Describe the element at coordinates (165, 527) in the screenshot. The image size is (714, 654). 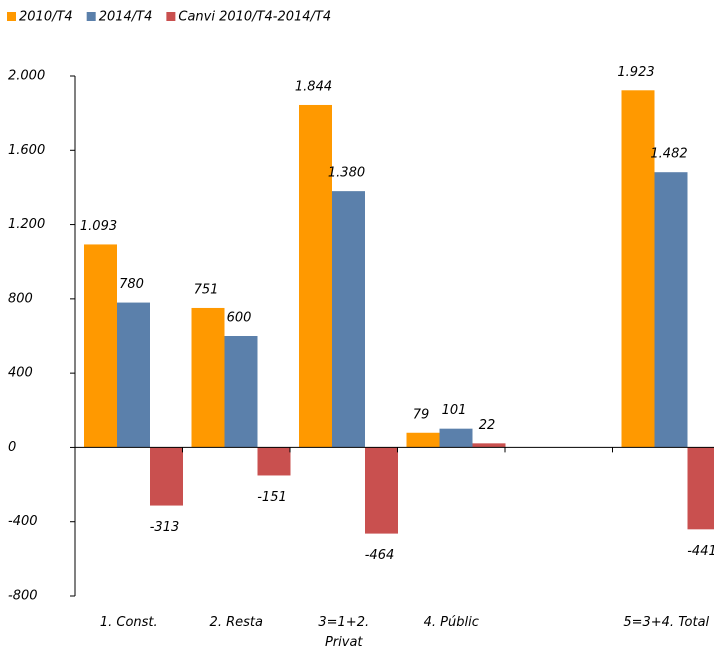
I see `value-label: -313` at that location.